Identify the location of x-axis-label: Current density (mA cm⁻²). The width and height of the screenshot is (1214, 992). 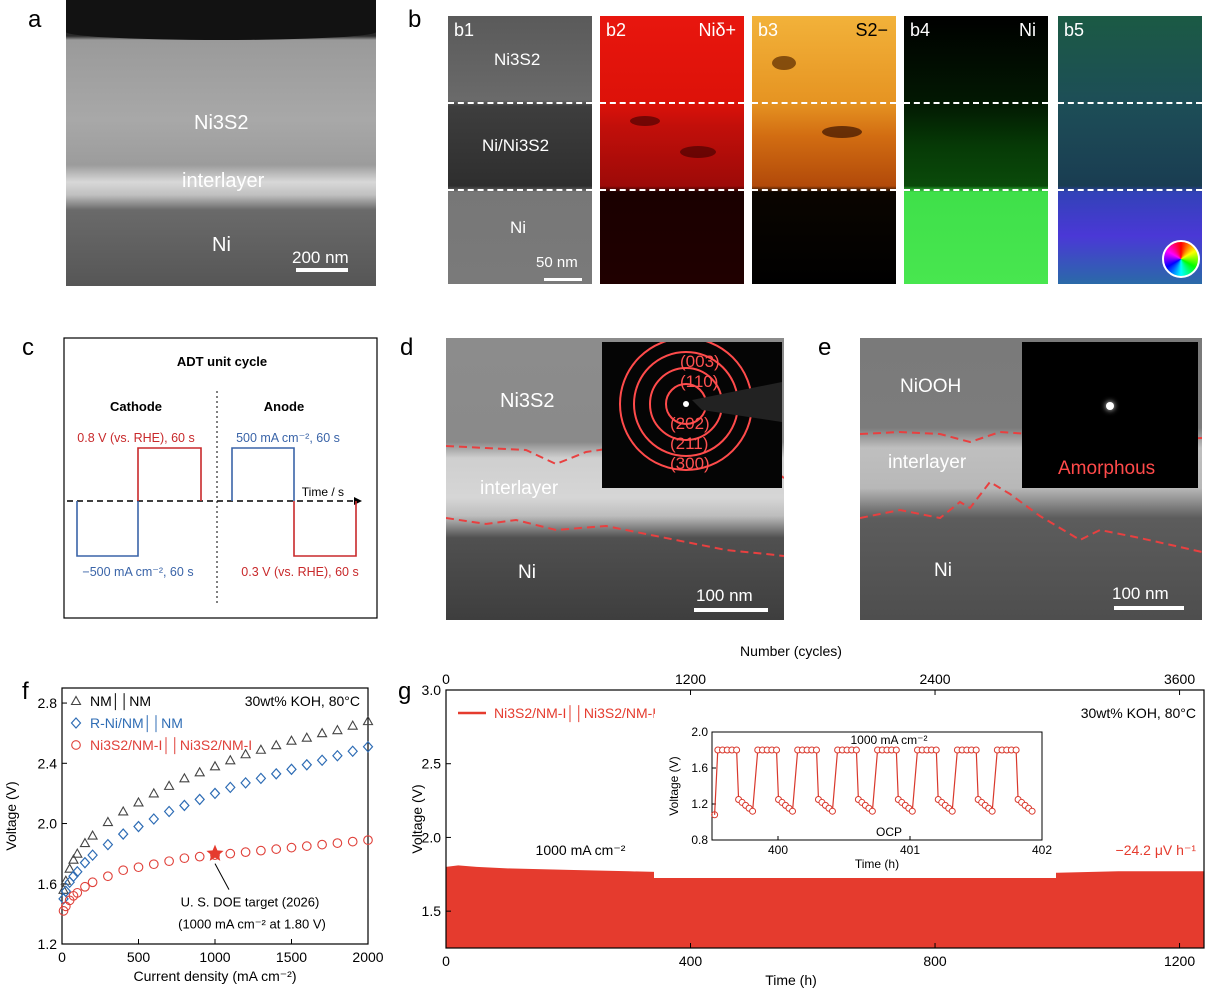
(215, 976).